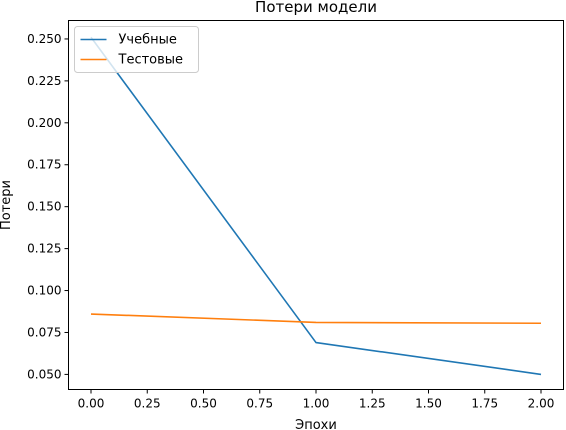 This screenshot has height=430, width=566. Describe the element at coordinates (316, 424) in the screenshot. I see `x-axis-label: Эпохи` at that location.